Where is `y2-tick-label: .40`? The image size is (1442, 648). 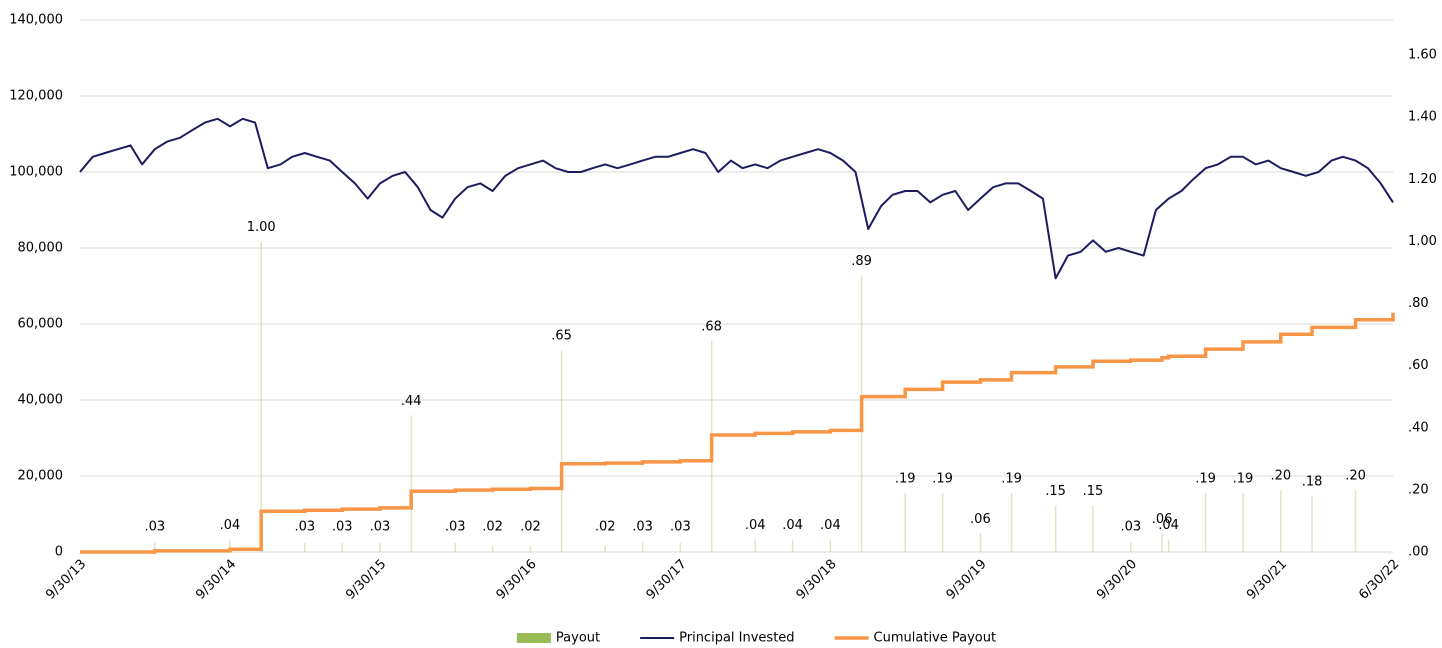
y2-tick-label: .40 is located at coordinates (1418, 427).